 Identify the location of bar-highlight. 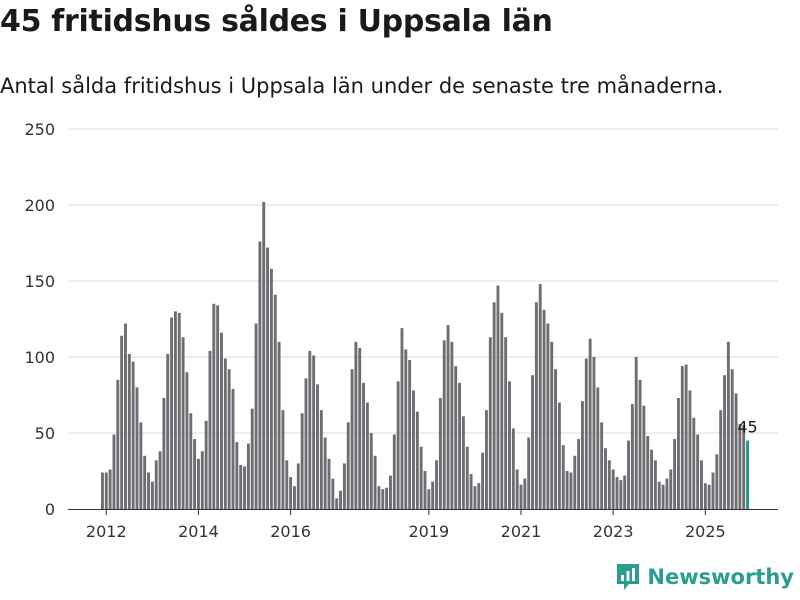
(748, 474).